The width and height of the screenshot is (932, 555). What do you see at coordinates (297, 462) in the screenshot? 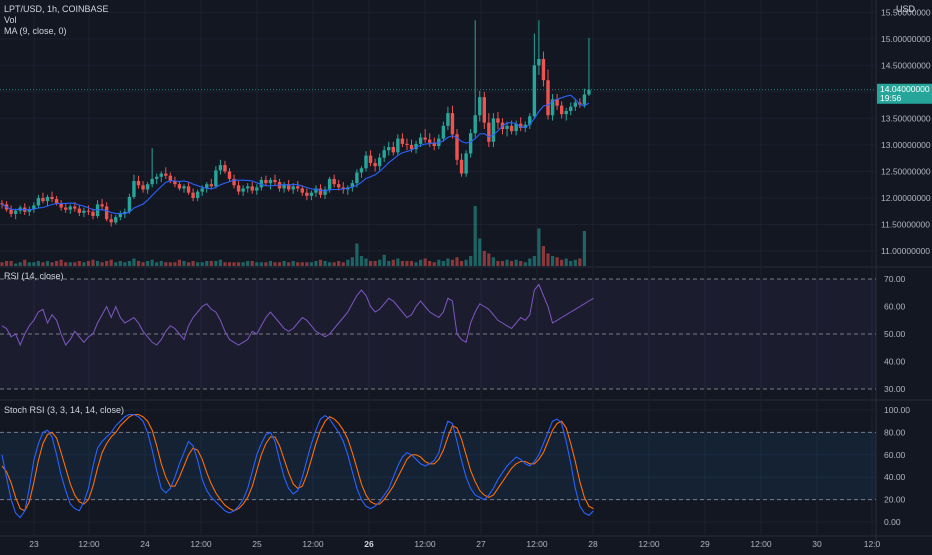
I see `stoch-d-line` at bounding box center [297, 462].